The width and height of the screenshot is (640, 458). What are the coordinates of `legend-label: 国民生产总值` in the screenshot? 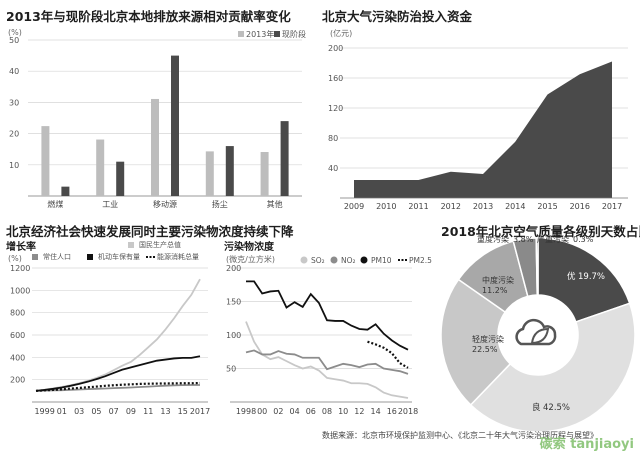 It's located at (160, 244).